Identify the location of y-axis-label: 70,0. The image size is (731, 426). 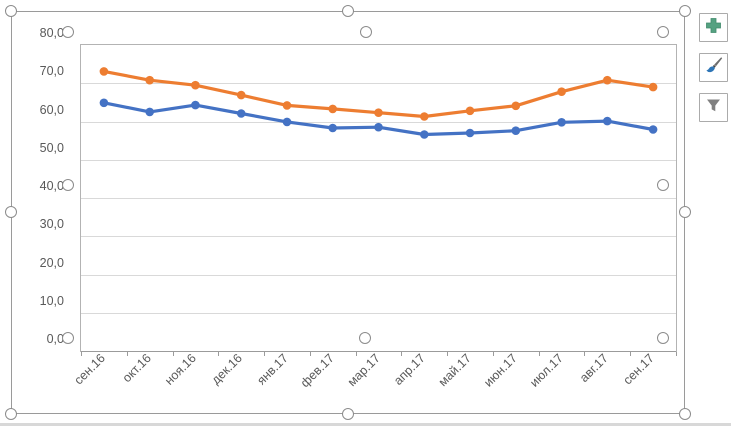
(51, 71).